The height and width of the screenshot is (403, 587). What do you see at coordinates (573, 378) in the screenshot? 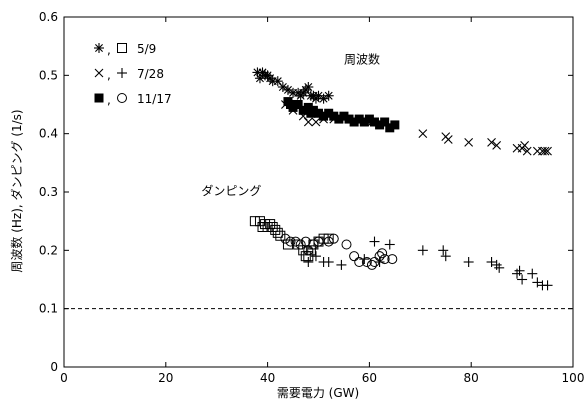
I see `x-tick-label: 100` at bounding box center [573, 378].